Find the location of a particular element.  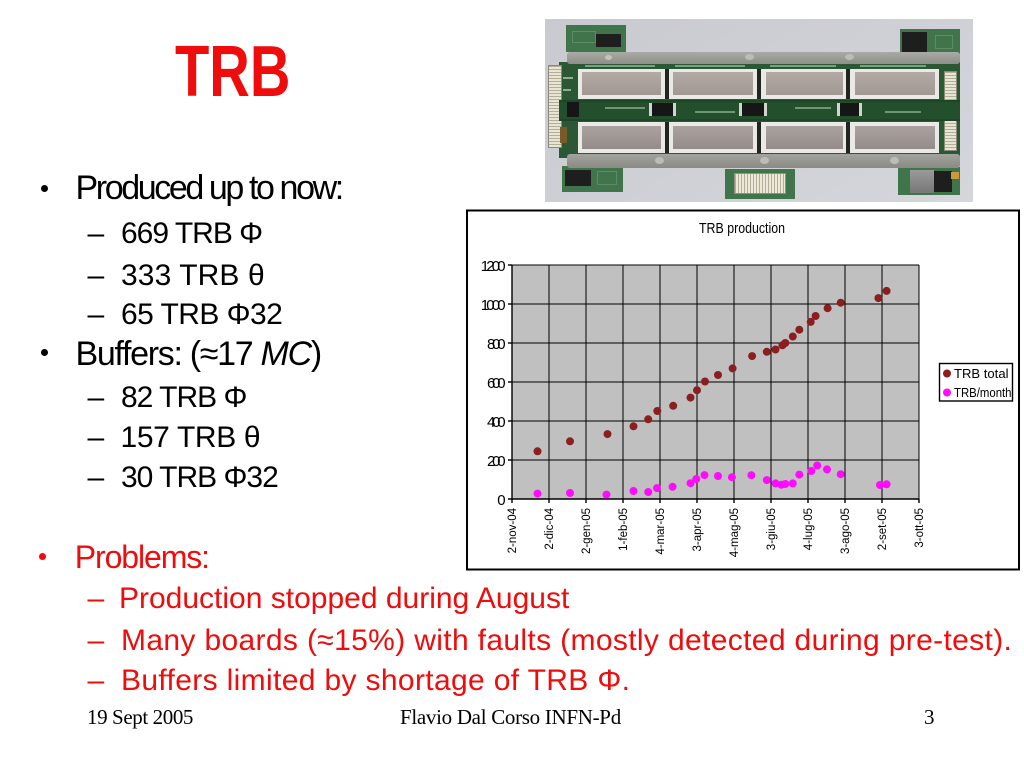

svg-text: 3-apr-05 is located at coordinates (698, 529).